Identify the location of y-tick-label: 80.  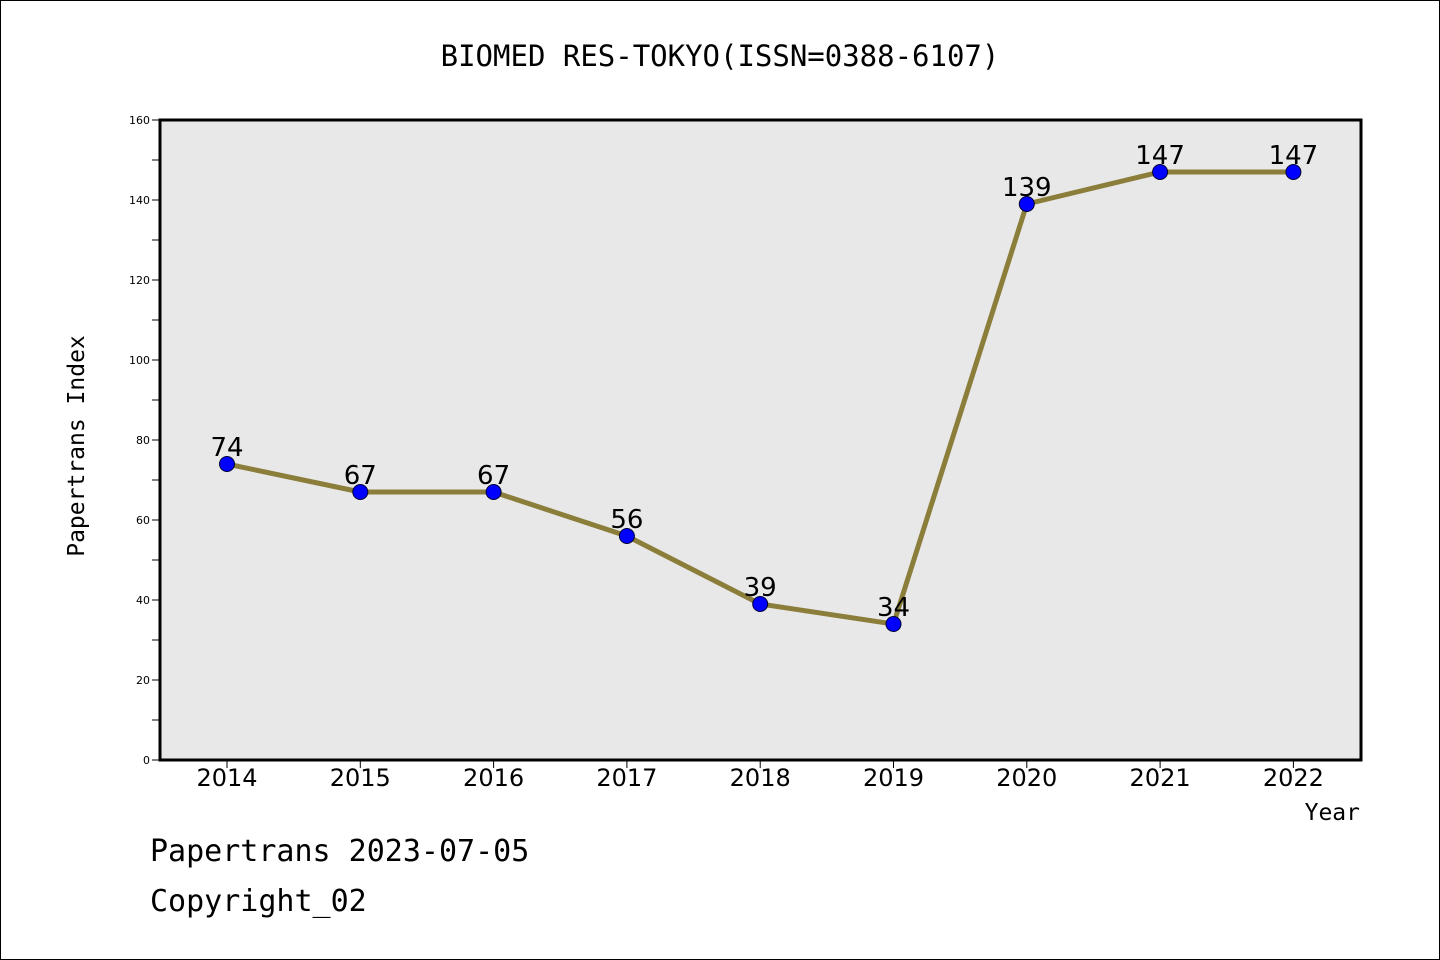
(143, 440).